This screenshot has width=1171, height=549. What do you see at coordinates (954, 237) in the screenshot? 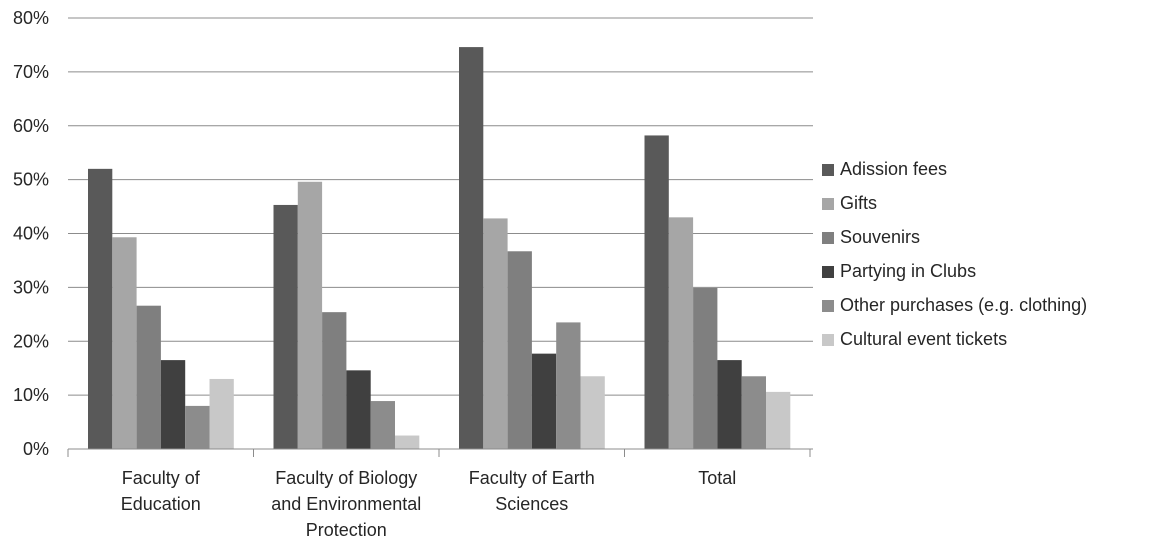
I see `legend-item: Souvenirs` at bounding box center [954, 237].